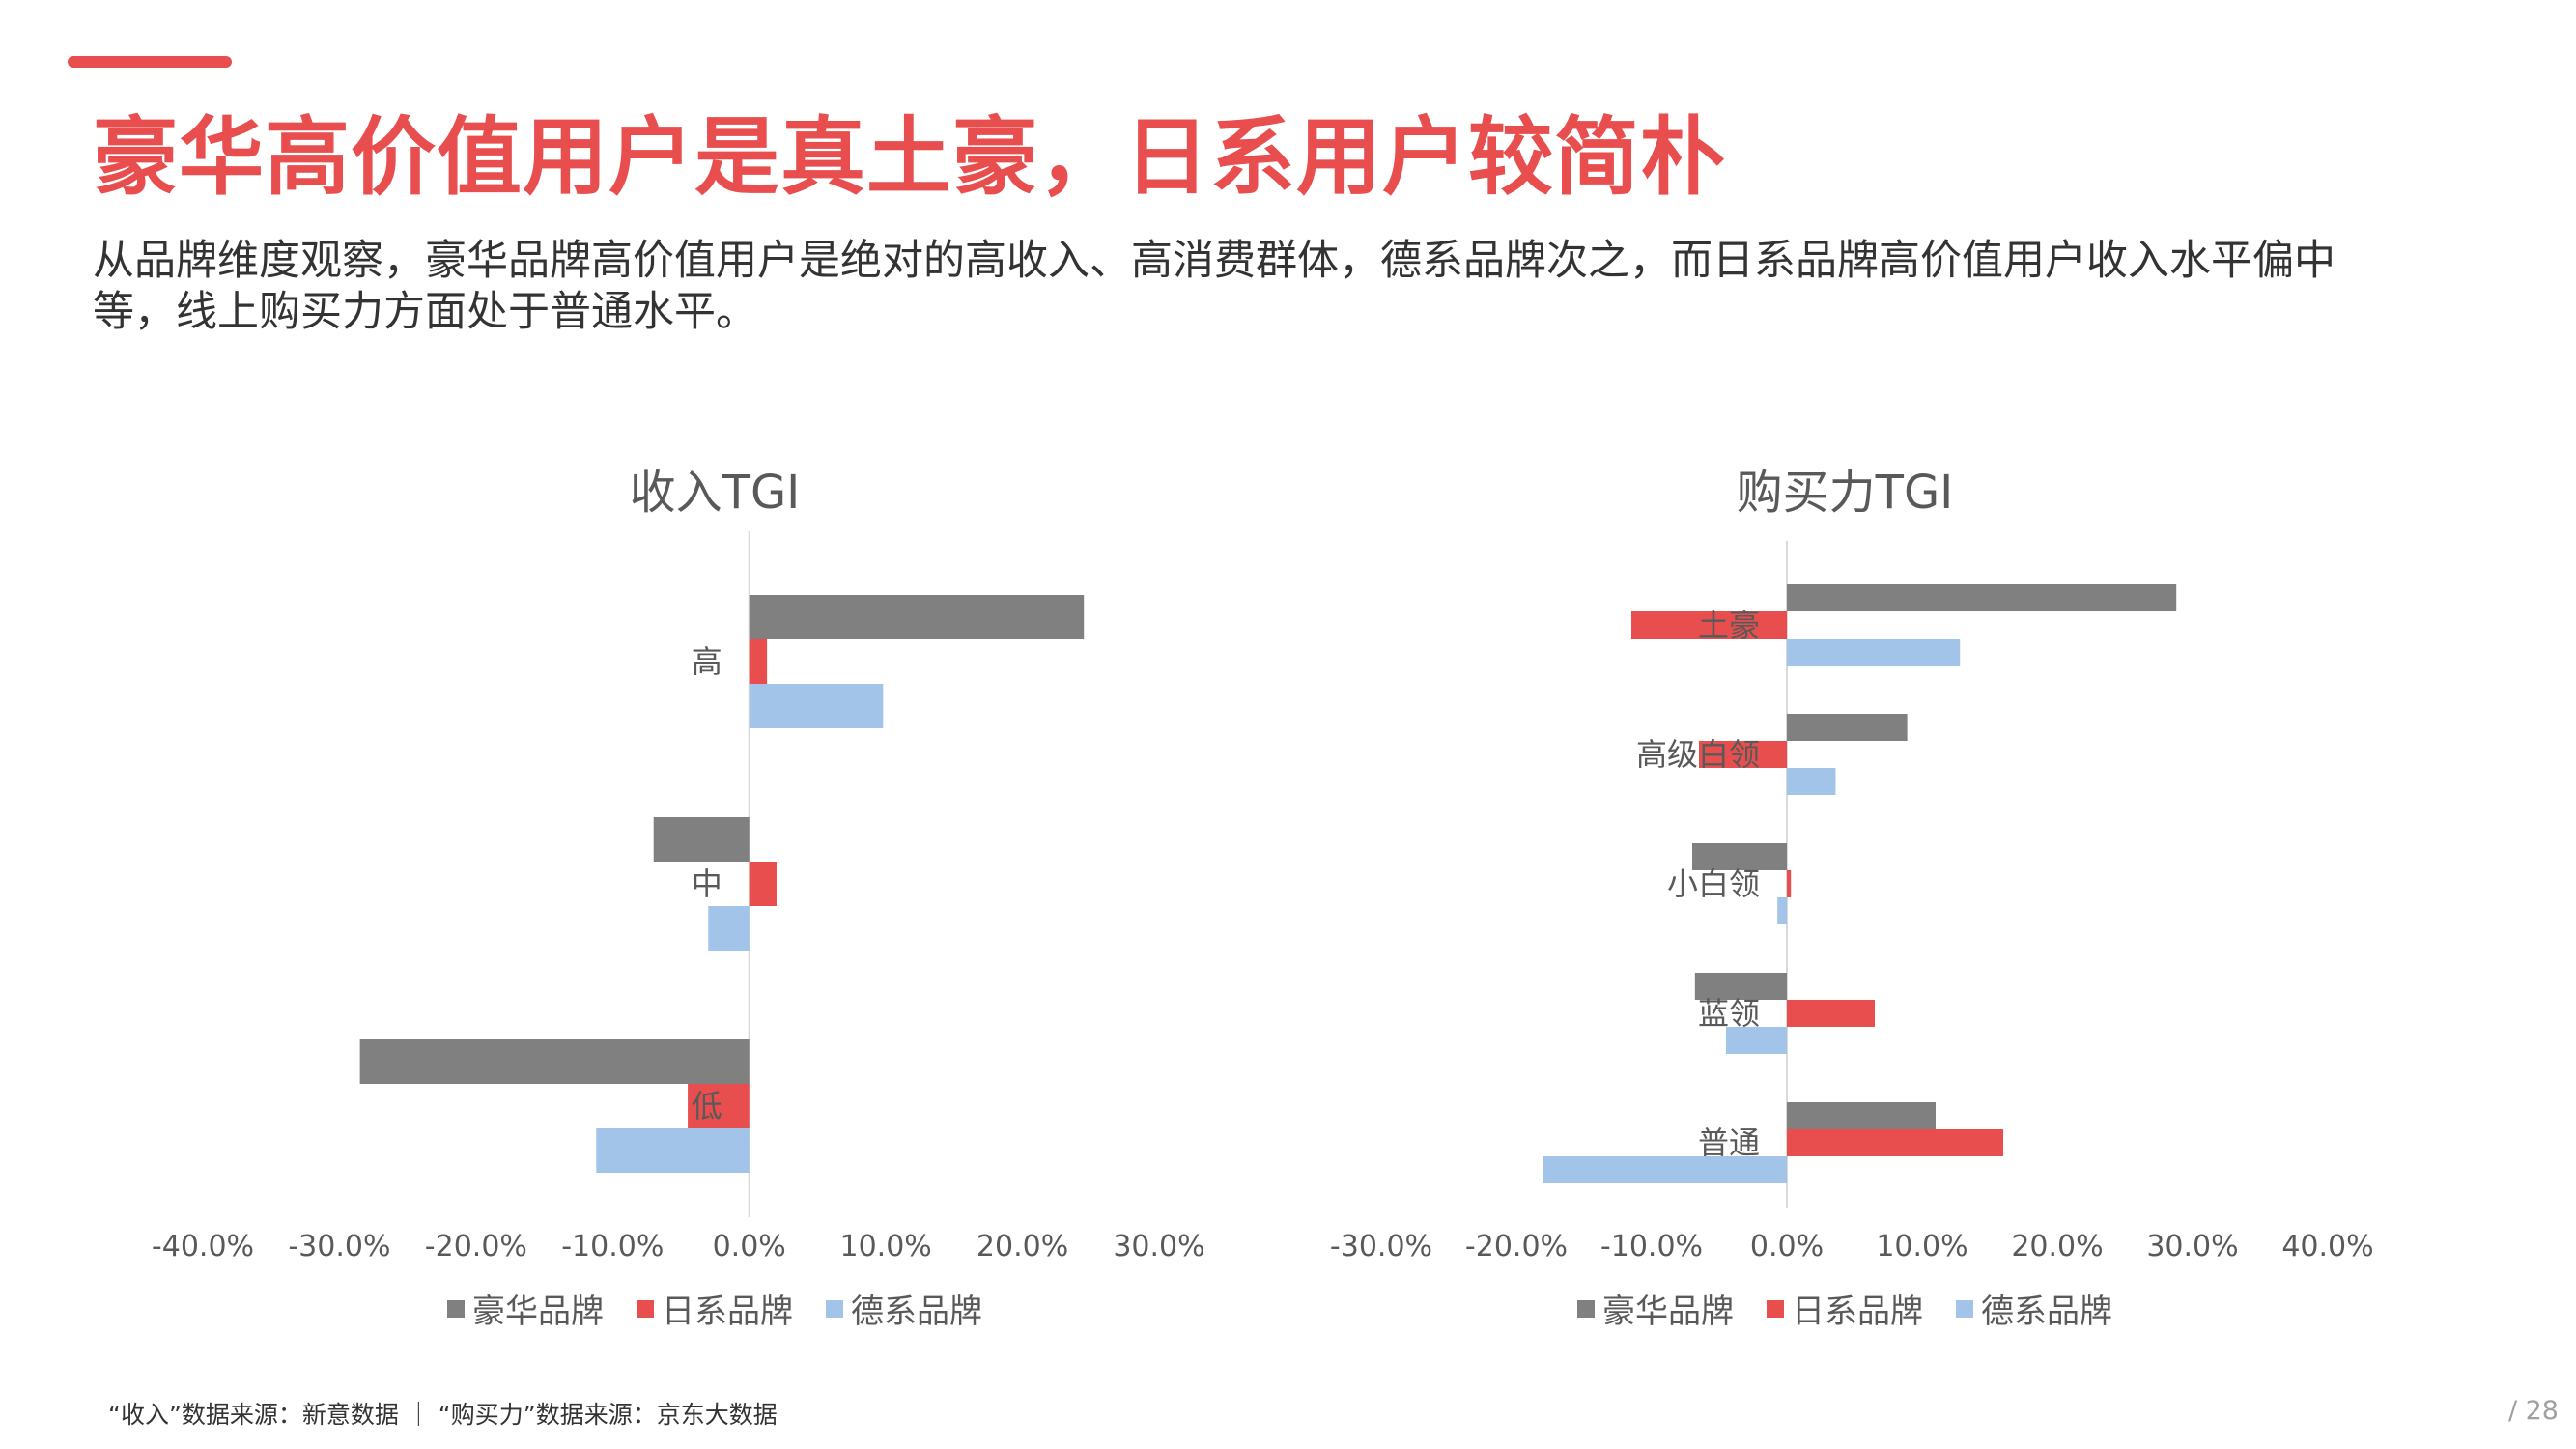 The image size is (2576, 1449). What do you see at coordinates (1729, 1142) in the screenshot?
I see `category-label: 普通` at bounding box center [1729, 1142].